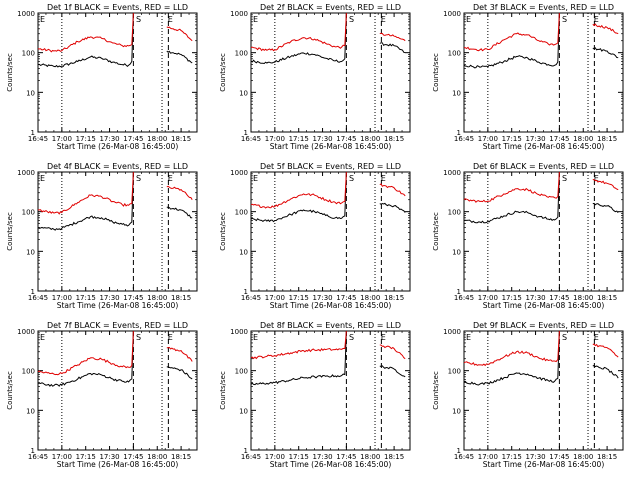 The image size is (640, 484). What do you see at coordinates (511, 32) in the screenshot?
I see `lld-series-line-pre` at bounding box center [511, 32].